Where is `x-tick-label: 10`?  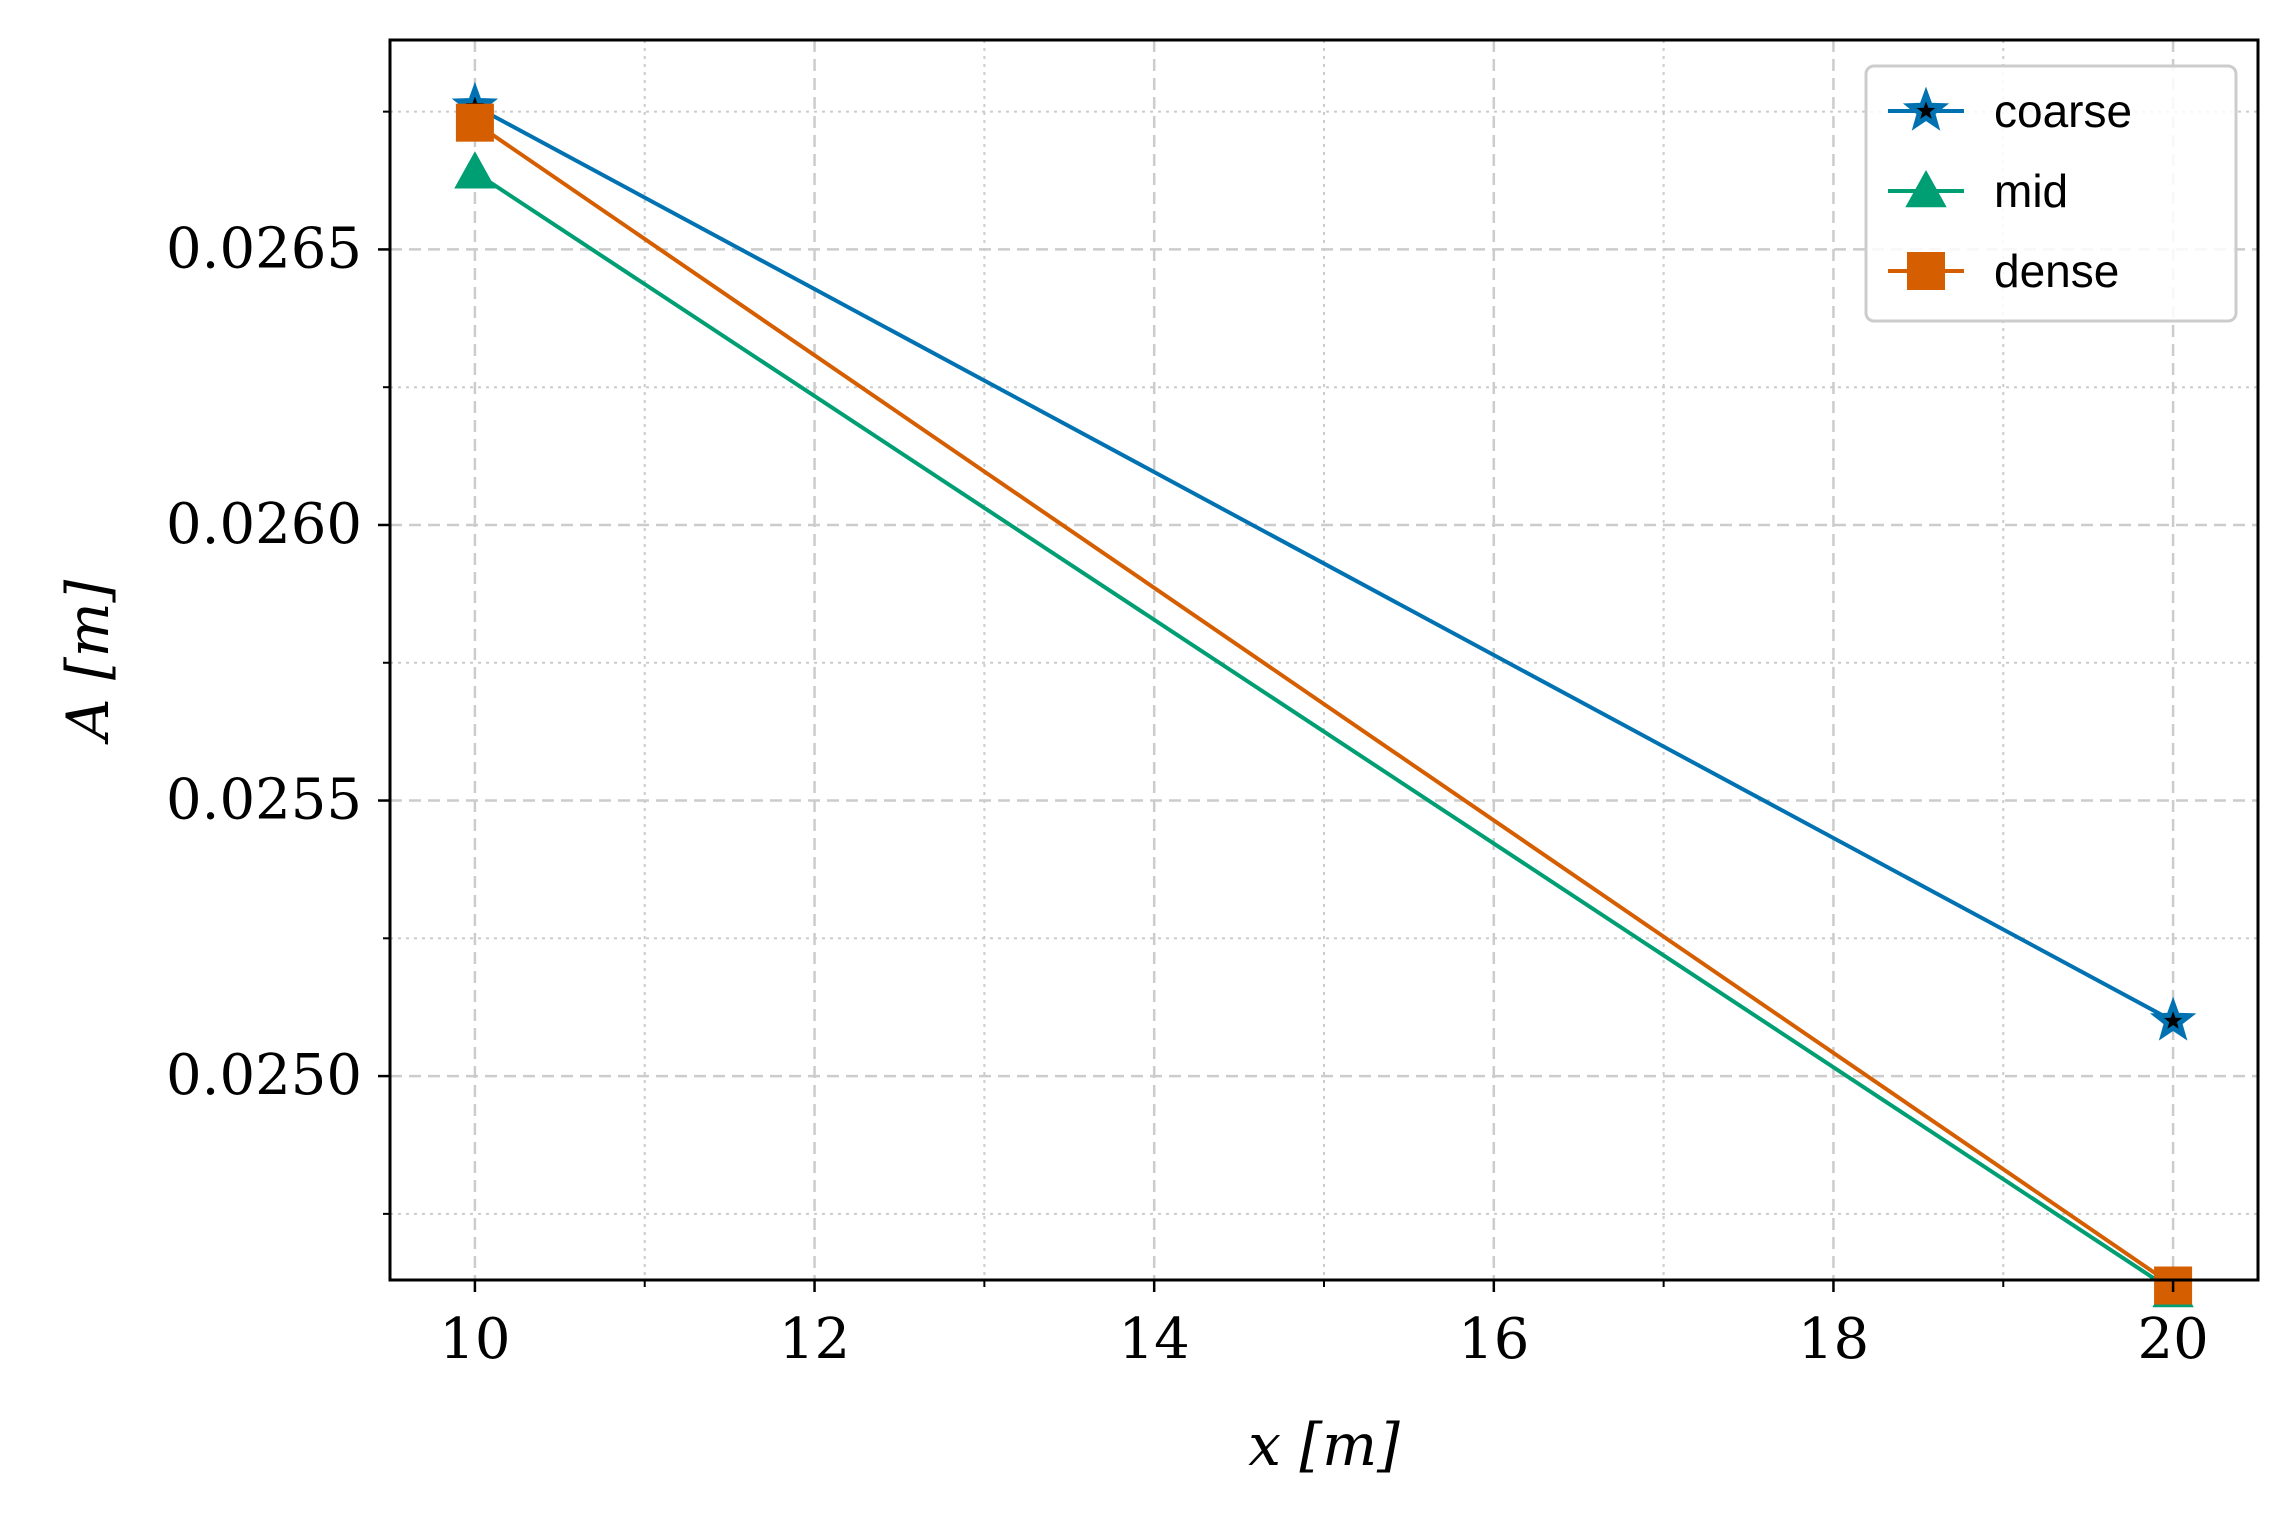
x-tick-label: 10 is located at coordinates (474, 1339).